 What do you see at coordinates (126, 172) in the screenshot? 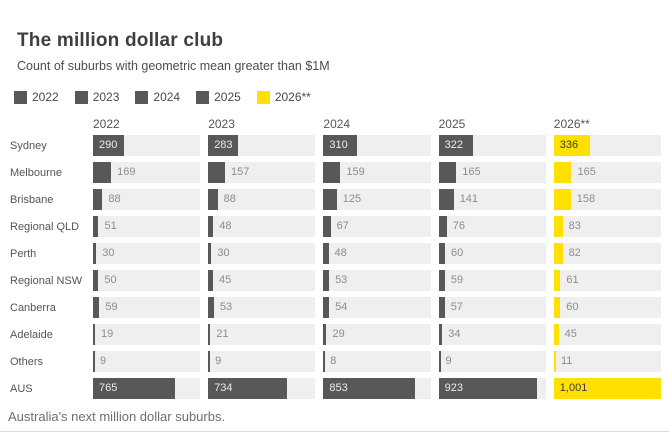
I see `bar-value: 169` at bounding box center [126, 172].